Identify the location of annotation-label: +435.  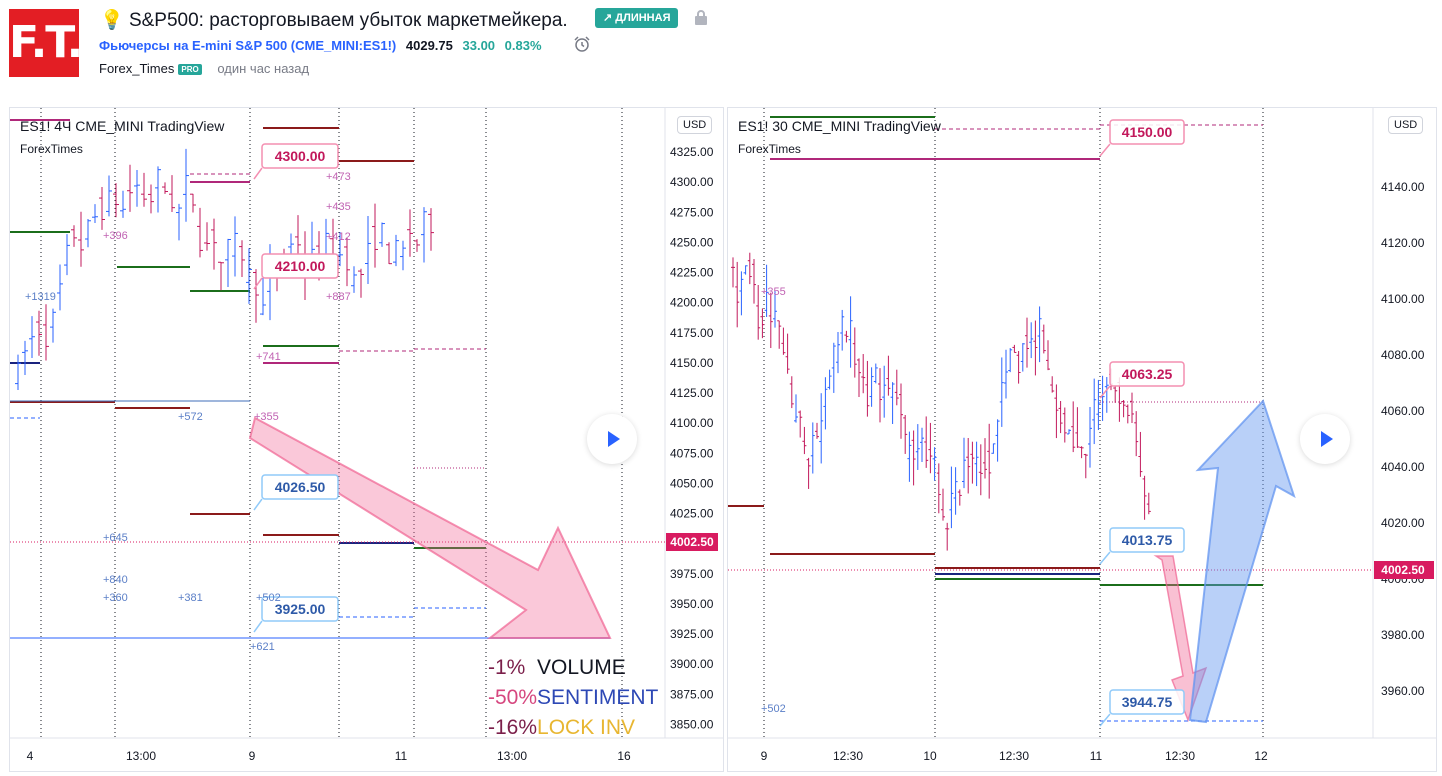
(338, 207).